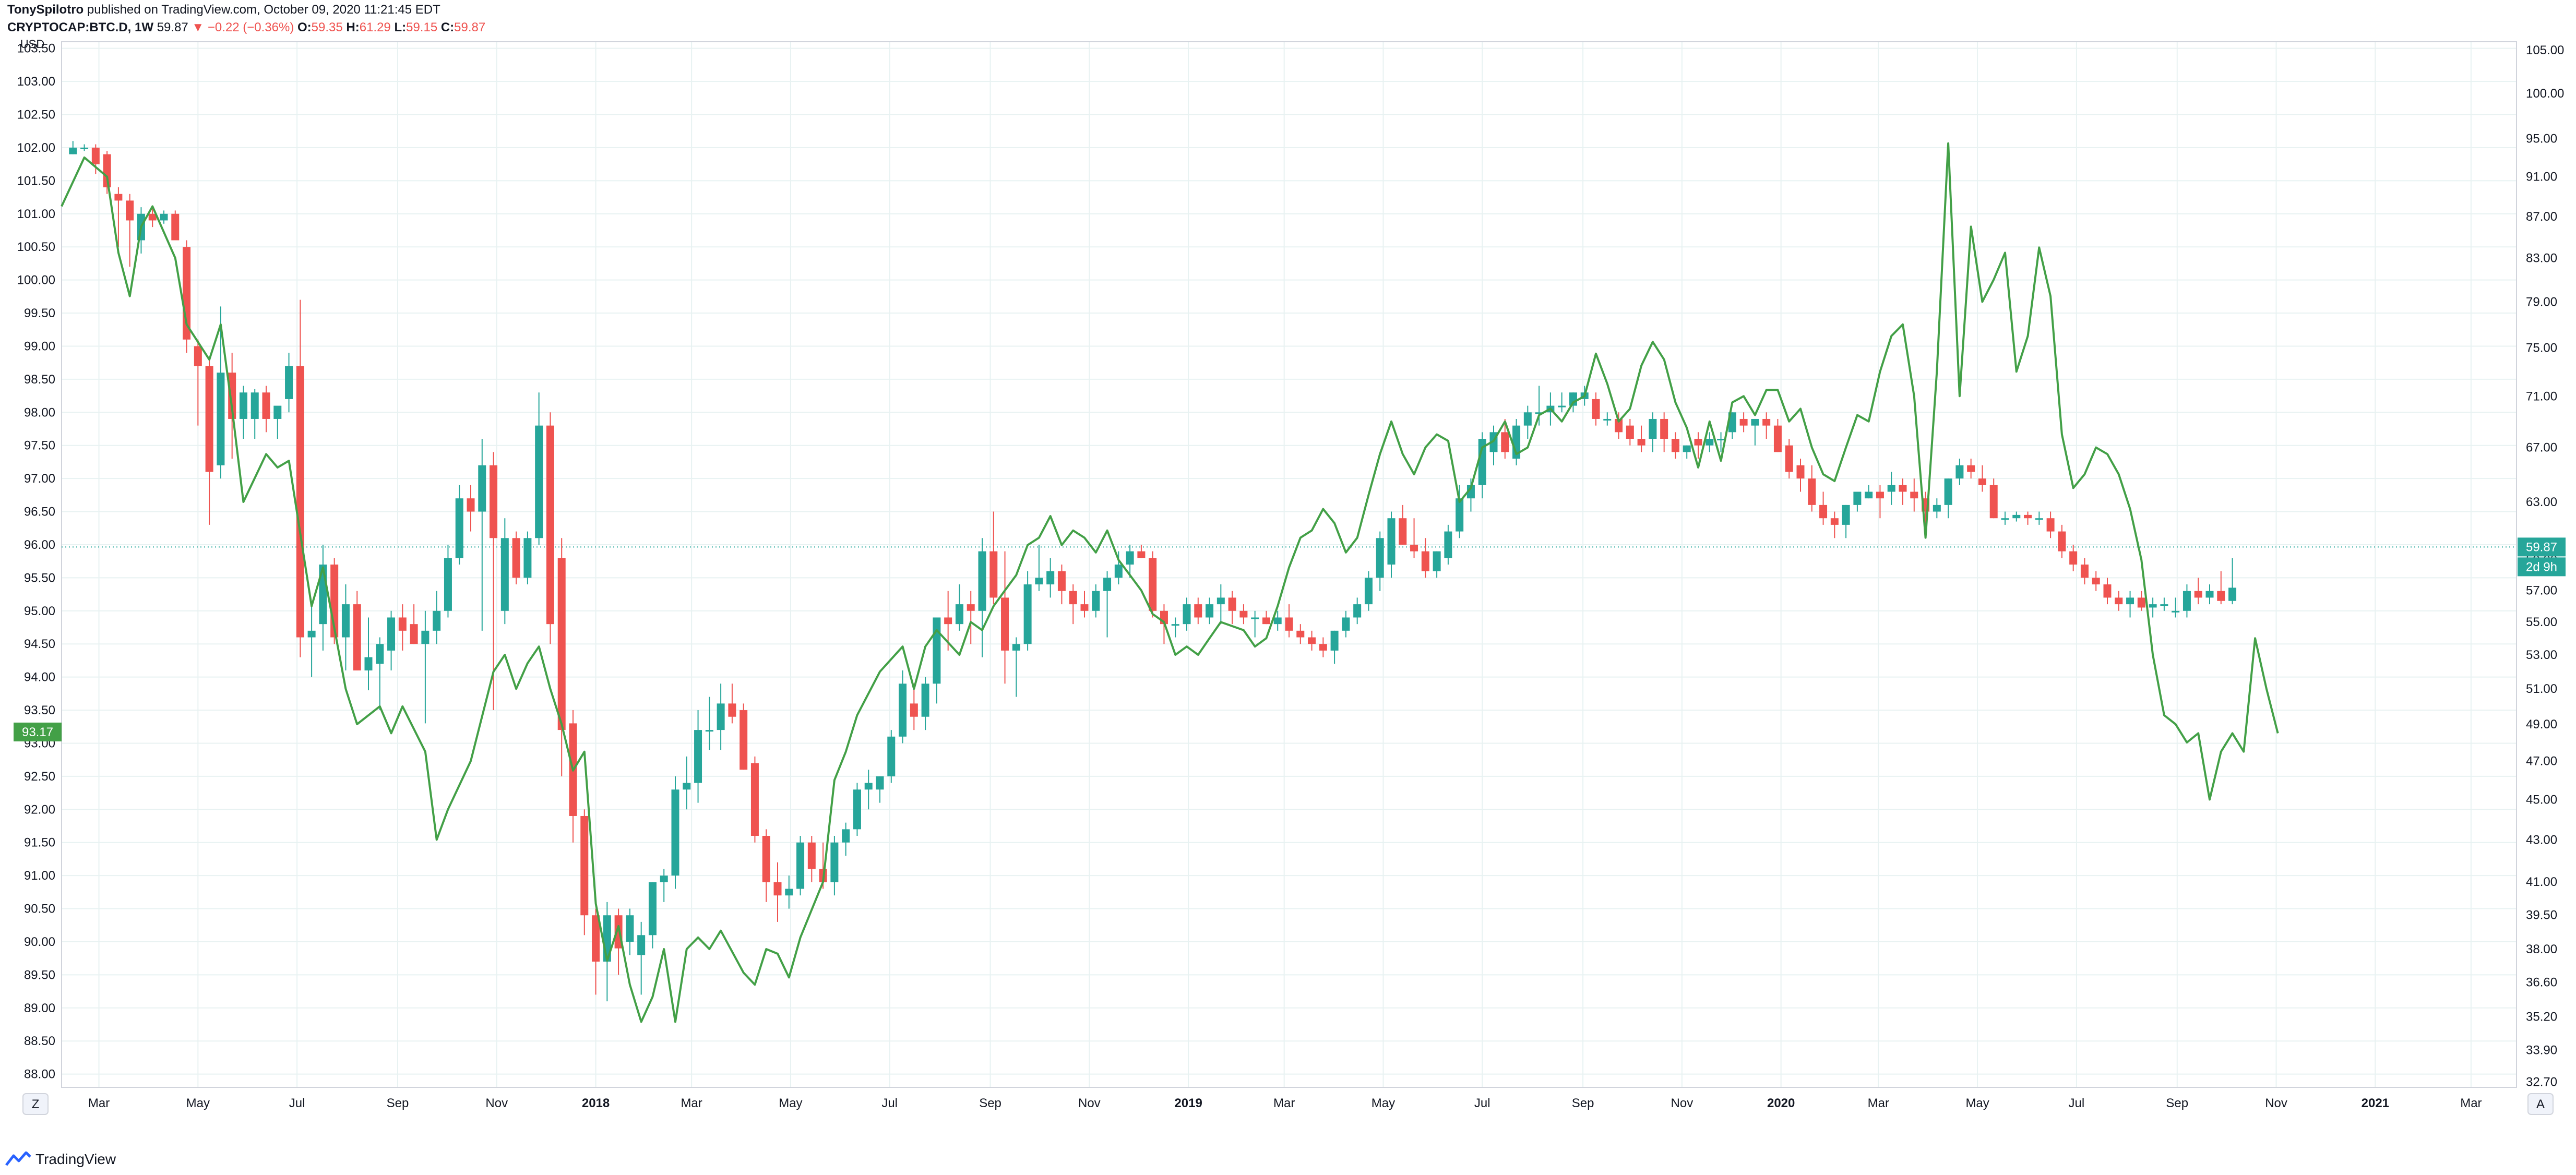 This screenshot has width=2576, height=1175. I want to click on left-axis-tick: 97.50, so click(39, 446).